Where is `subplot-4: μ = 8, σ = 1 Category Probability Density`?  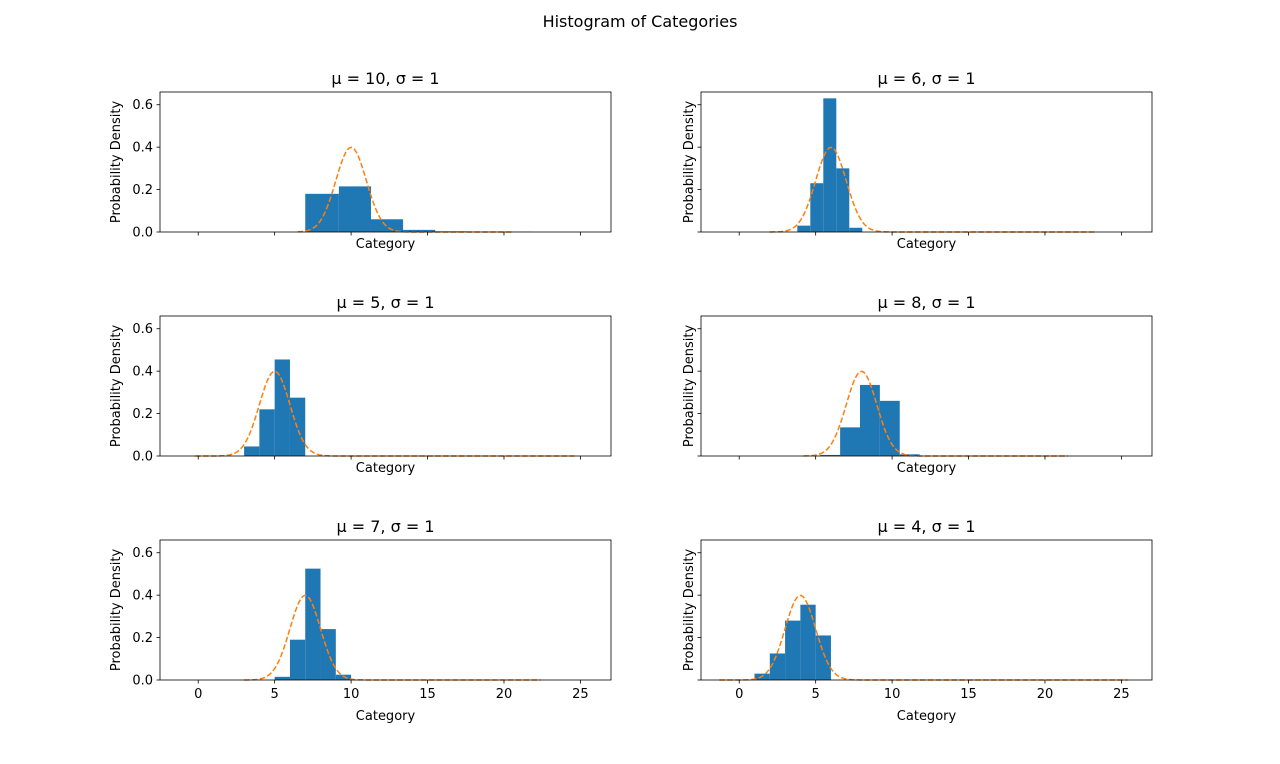 subplot-4: μ = 8, σ = 1 Category Probability Density is located at coordinates (917, 384).